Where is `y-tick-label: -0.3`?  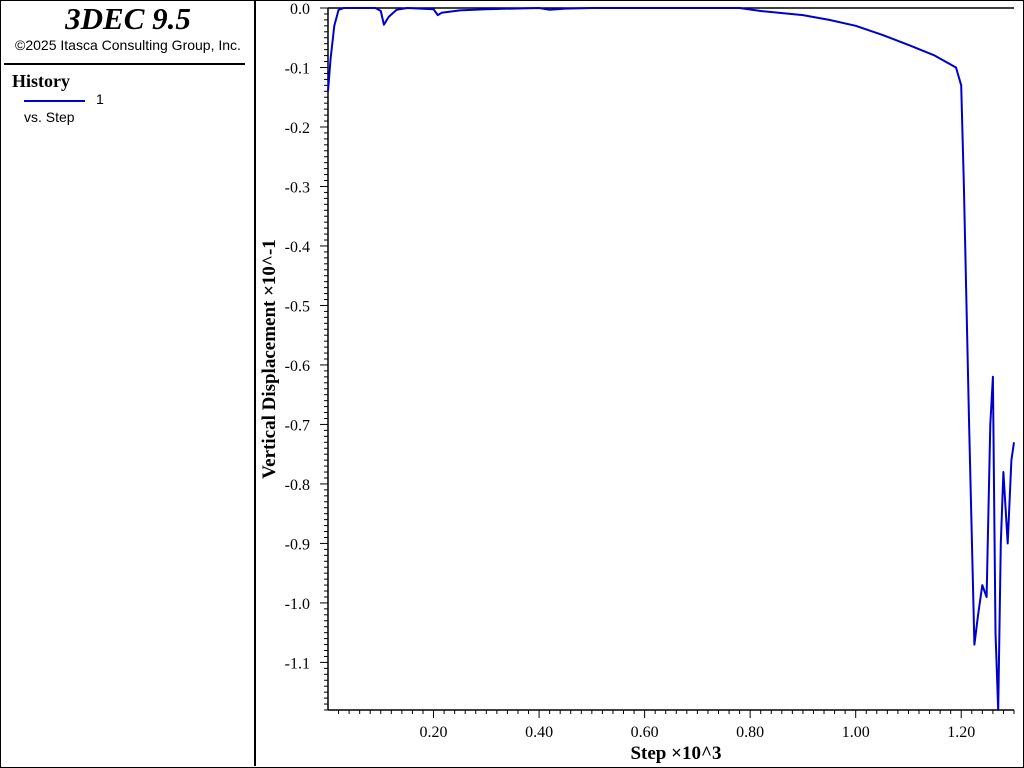
y-tick-label: -0.3 is located at coordinates (297, 187).